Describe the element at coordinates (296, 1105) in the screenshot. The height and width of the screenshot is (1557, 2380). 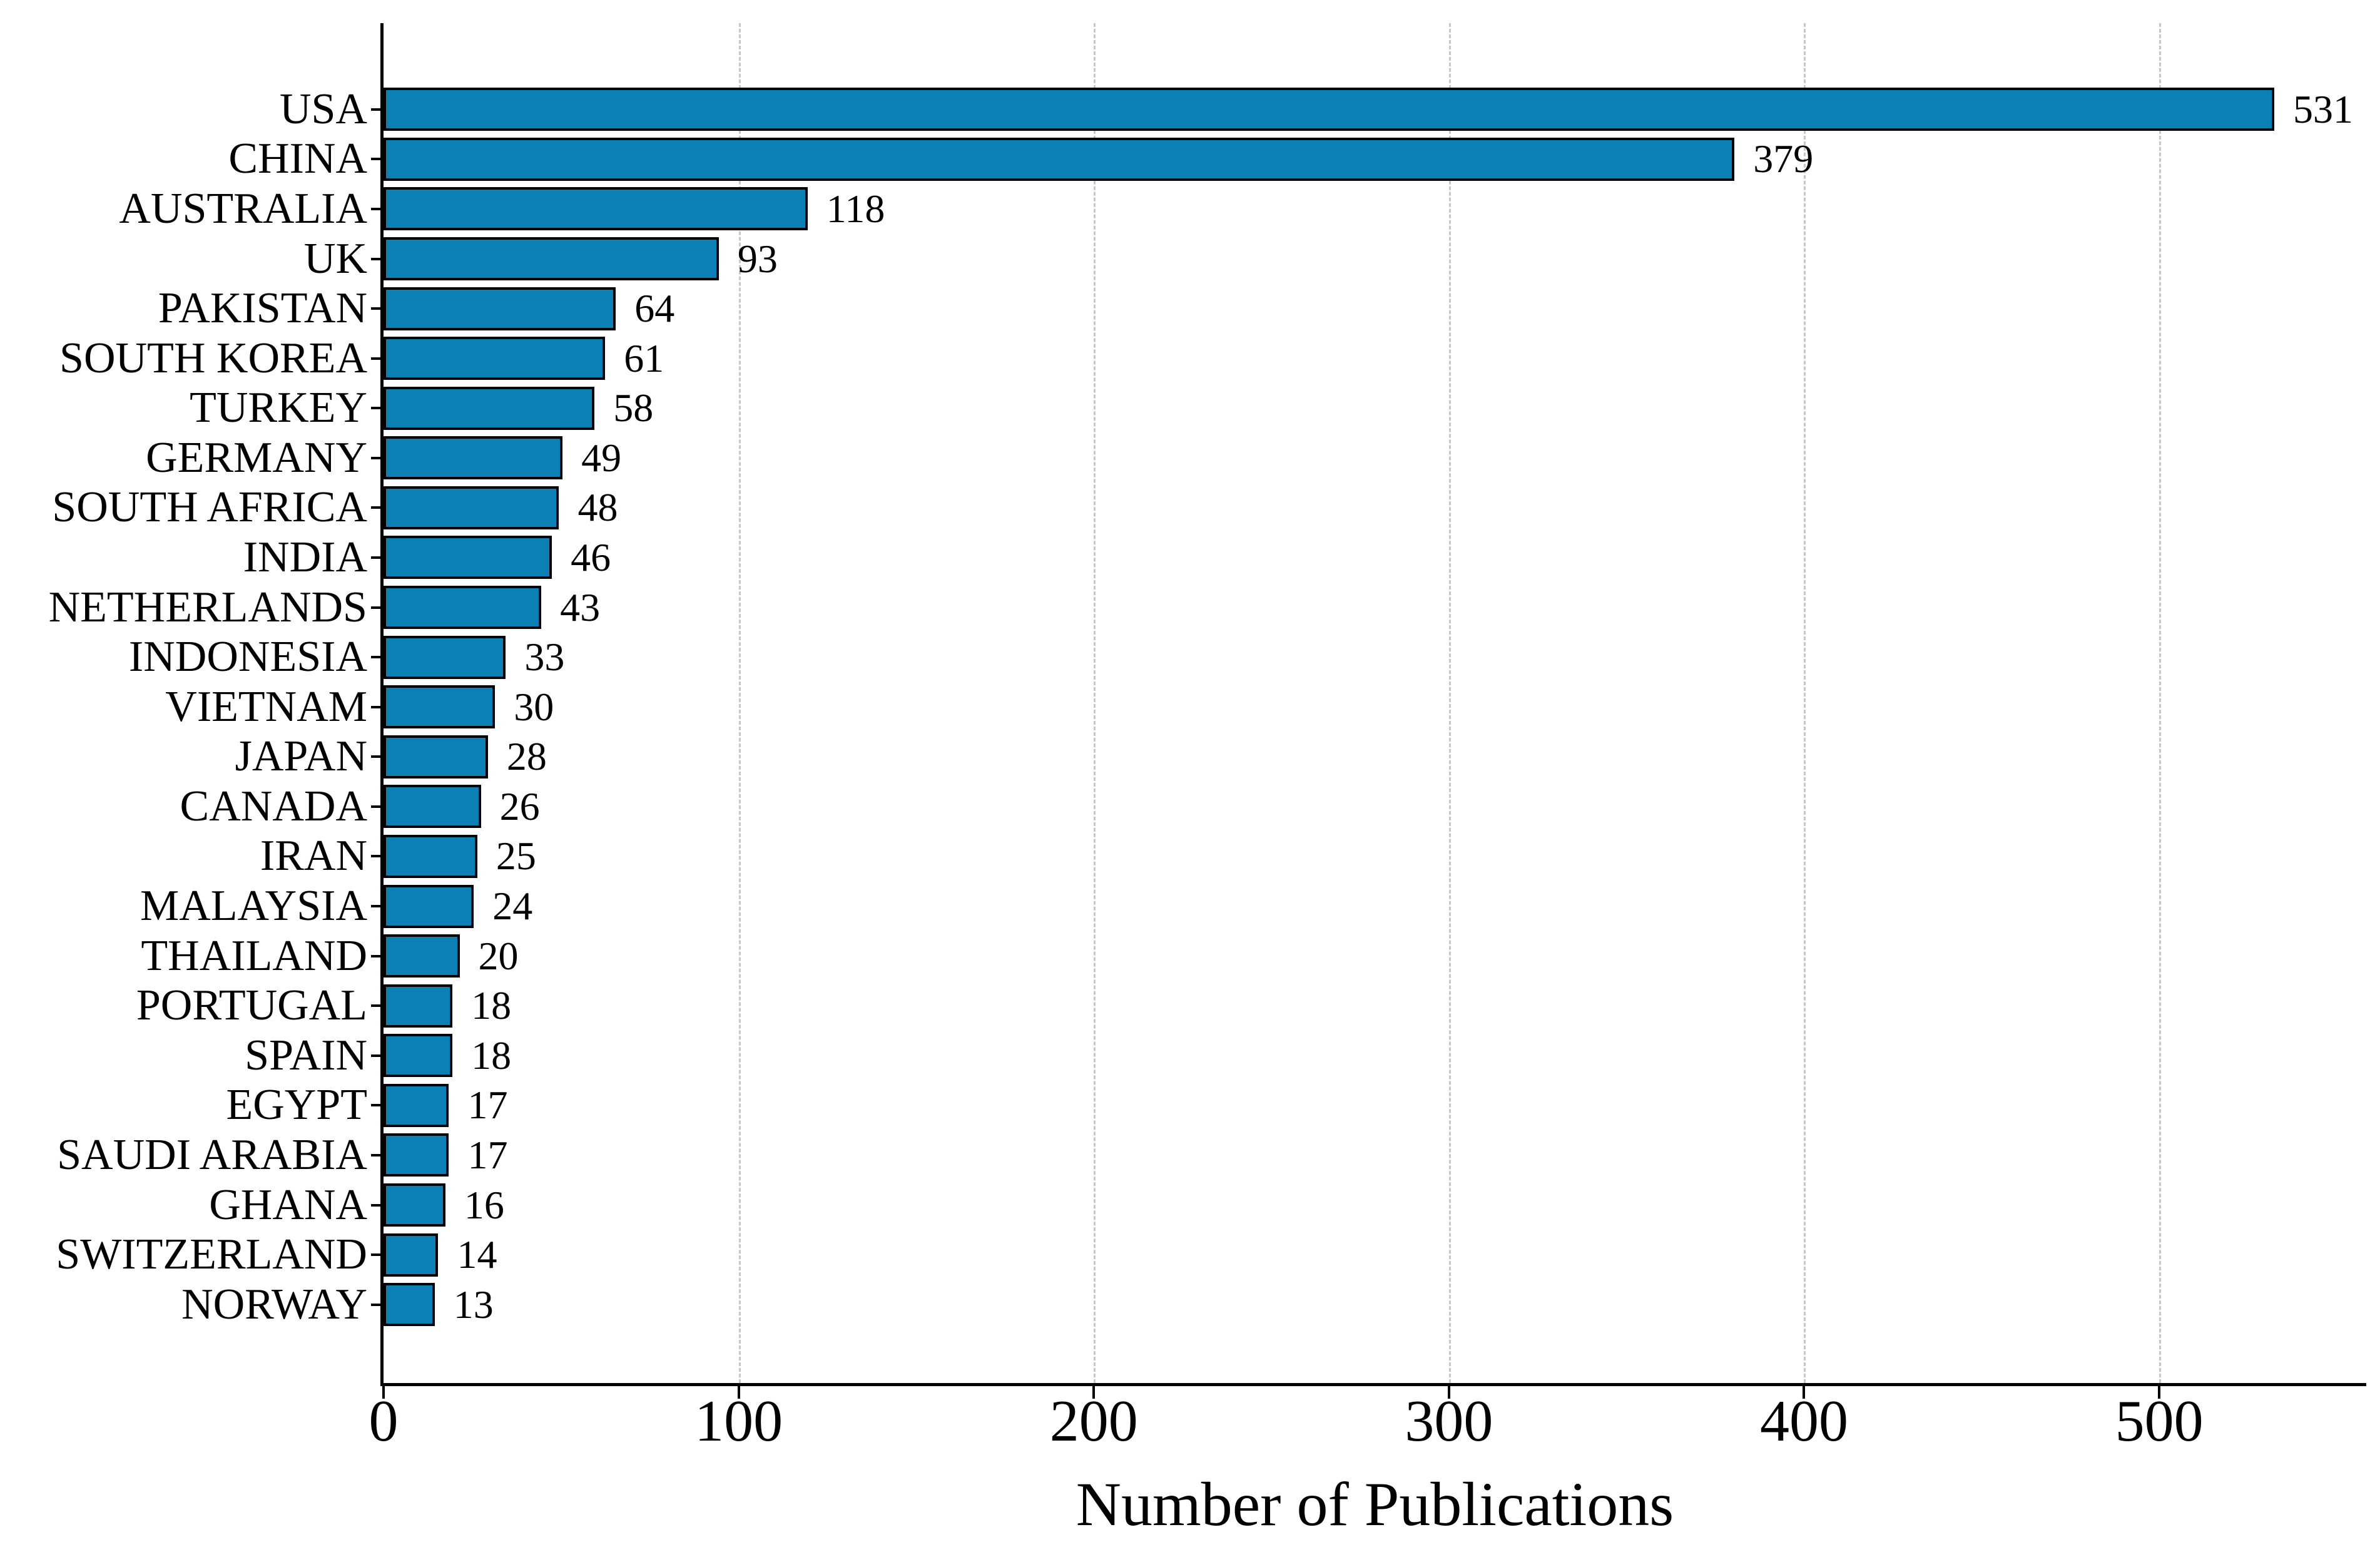
I see `category-label: EGYPT` at that location.